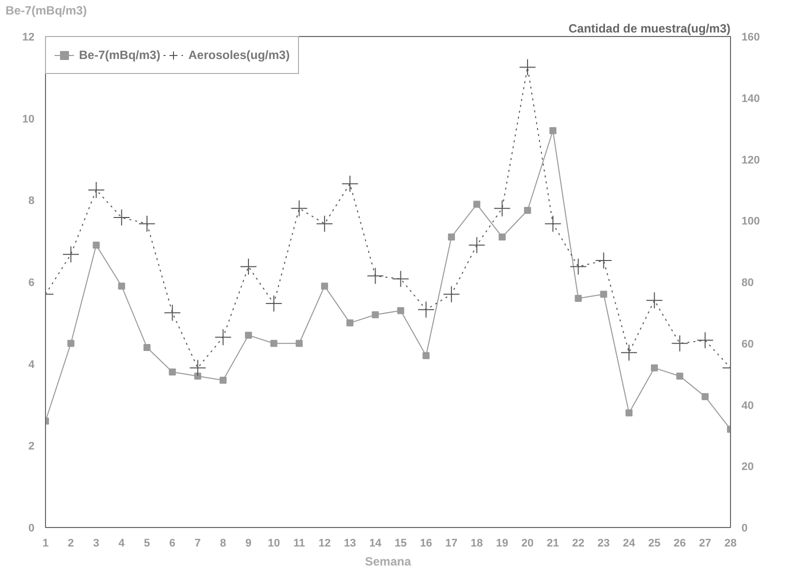  What do you see at coordinates (680, 544) in the screenshot?
I see `x-tick-label: 26` at bounding box center [680, 544].